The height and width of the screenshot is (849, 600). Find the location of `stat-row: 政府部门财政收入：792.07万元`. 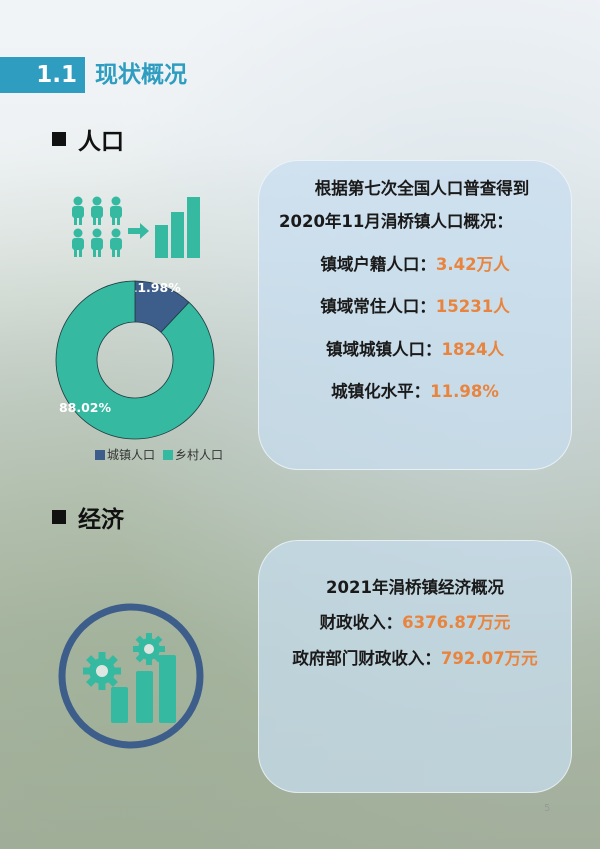

stat-row: 政府部门财政收入：792.07万元 is located at coordinates (415, 657).